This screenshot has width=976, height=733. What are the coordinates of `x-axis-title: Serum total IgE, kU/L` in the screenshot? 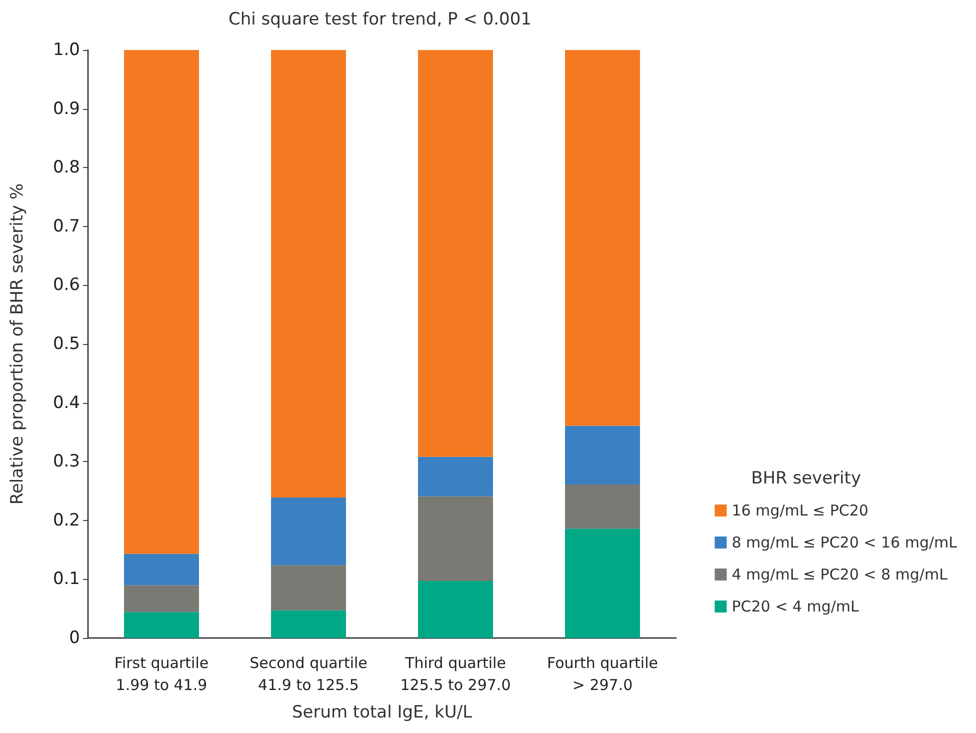 It's located at (382, 712).